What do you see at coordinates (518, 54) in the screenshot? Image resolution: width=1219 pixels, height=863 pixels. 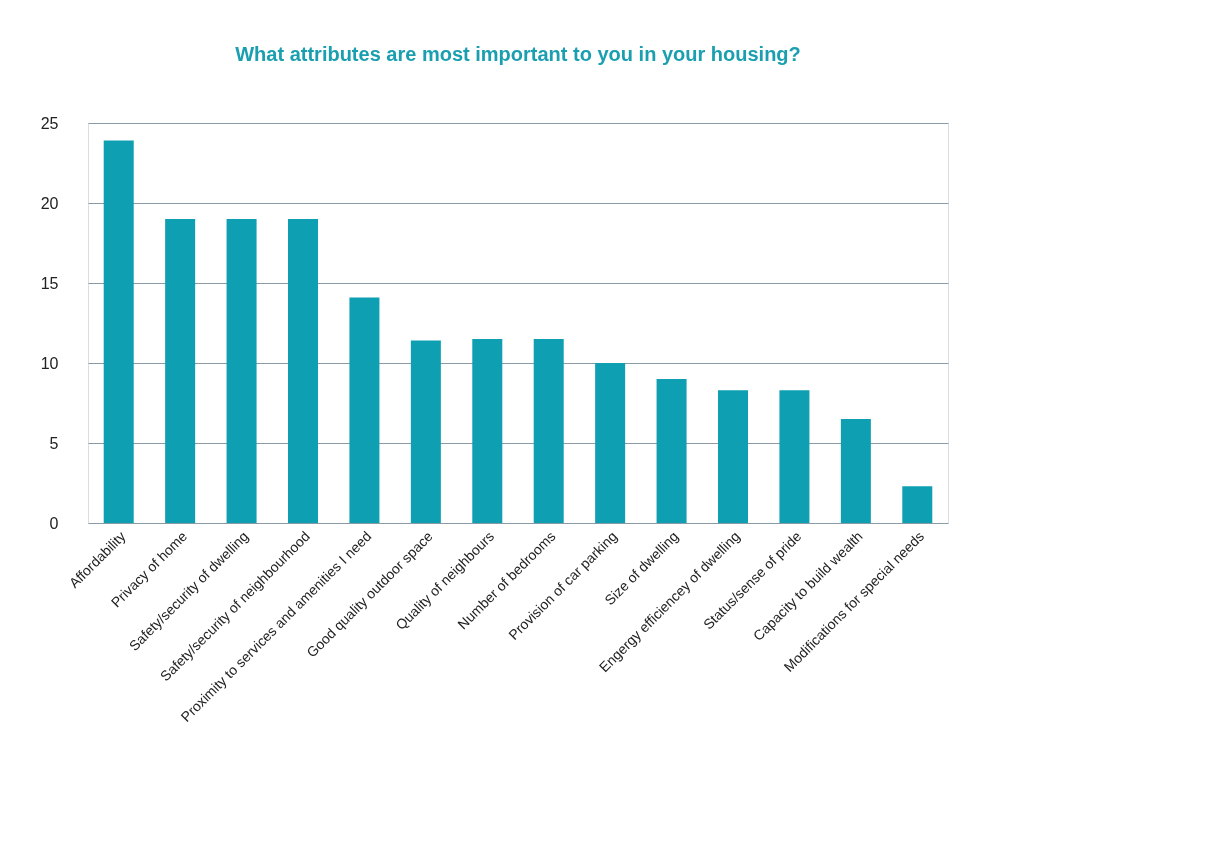 I see `chart-title: What attributes are most important to you in your housing?` at bounding box center [518, 54].